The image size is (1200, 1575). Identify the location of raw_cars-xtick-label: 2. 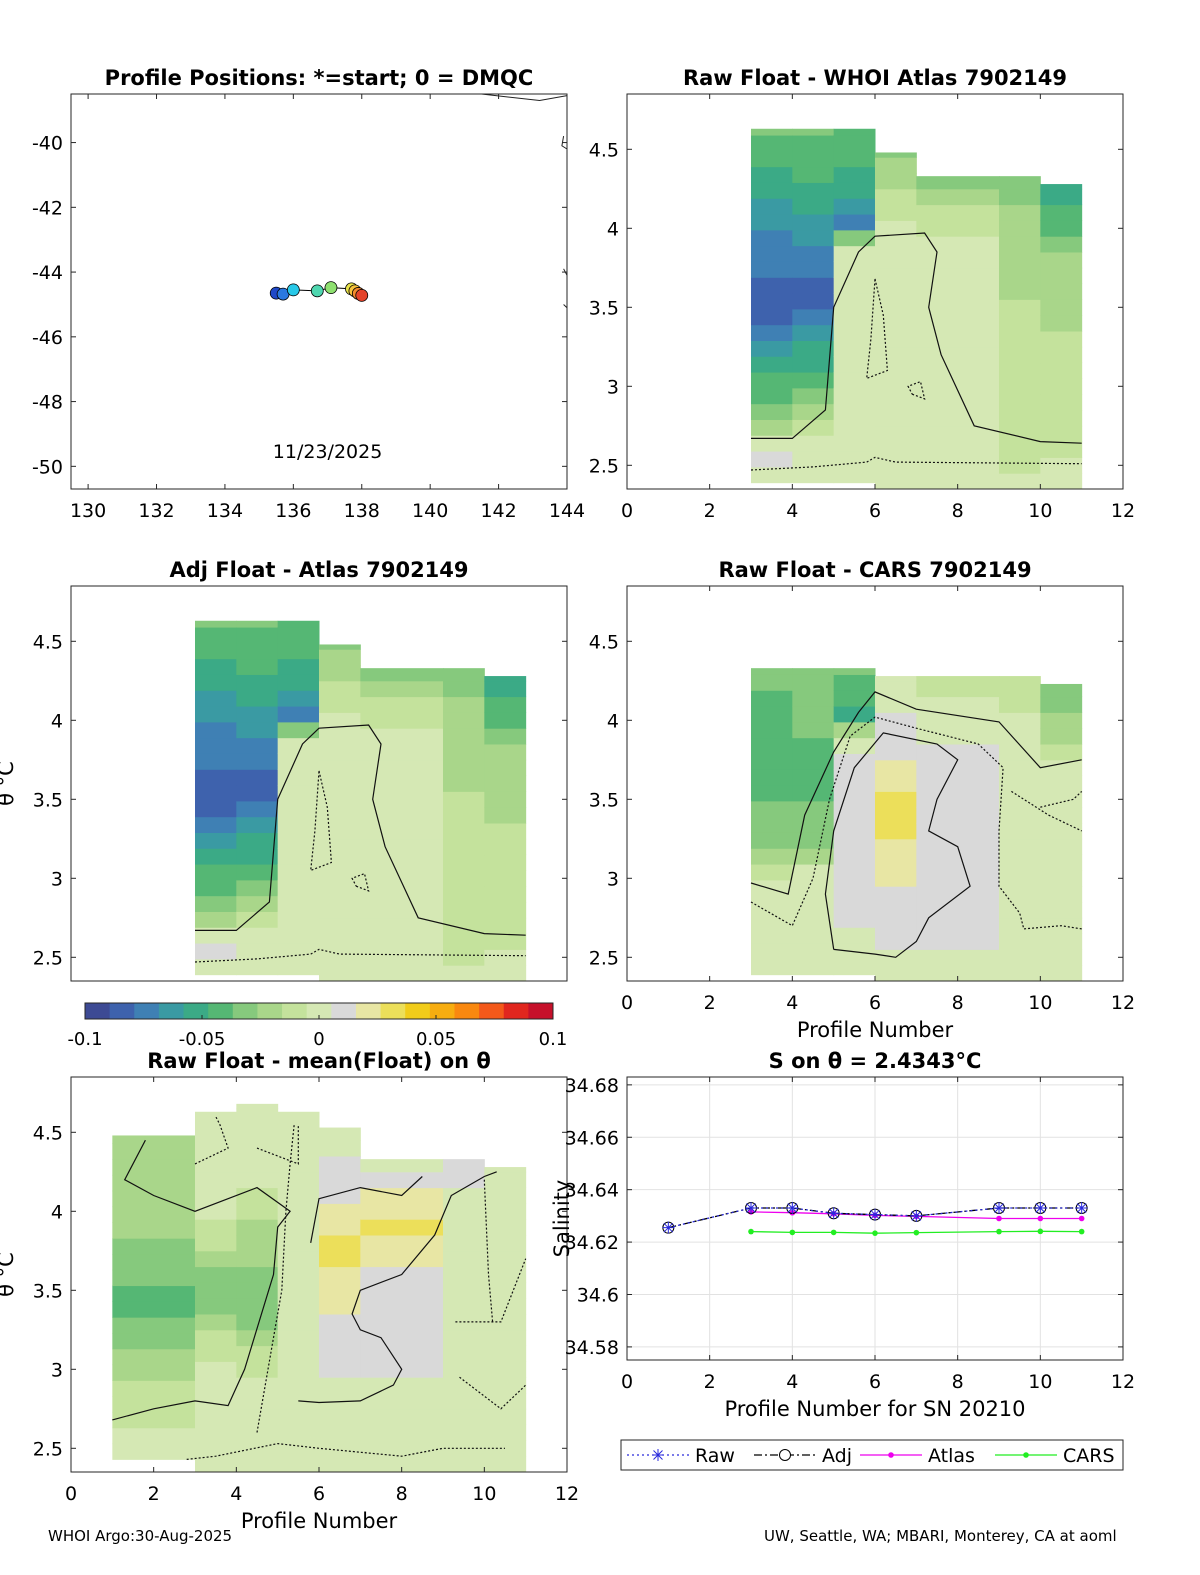
(710, 1003).